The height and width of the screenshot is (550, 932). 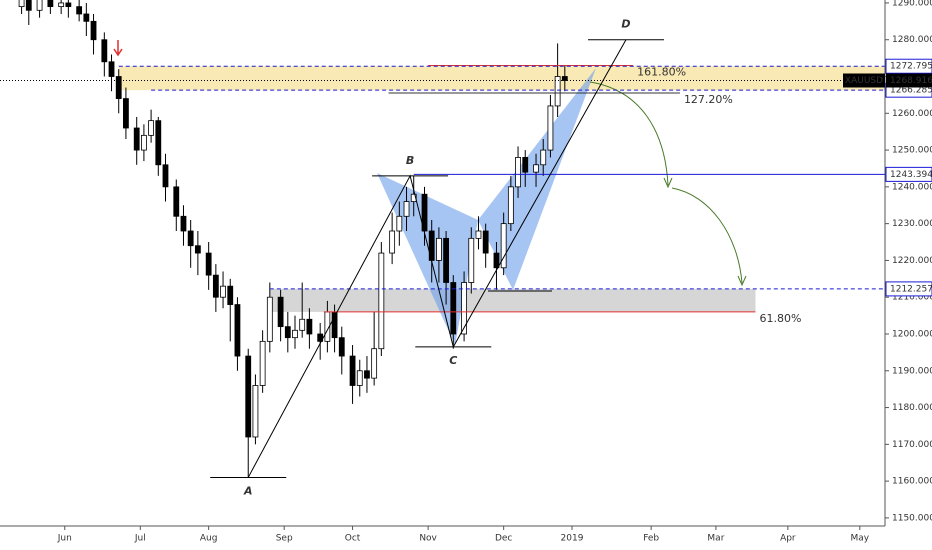 What do you see at coordinates (911, 289) in the screenshot?
I see `price-level-label: 1212.257` at bounding box center [911, 289].